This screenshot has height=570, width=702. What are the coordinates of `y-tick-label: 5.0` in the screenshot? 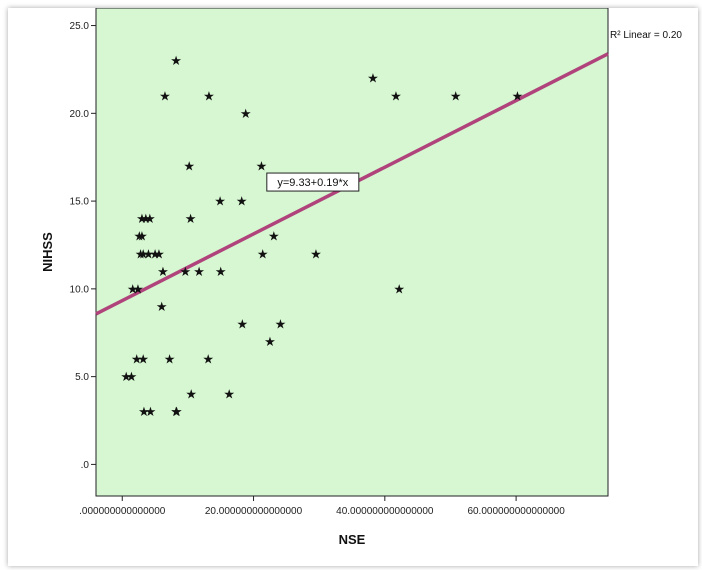 It's located at (82, 377).